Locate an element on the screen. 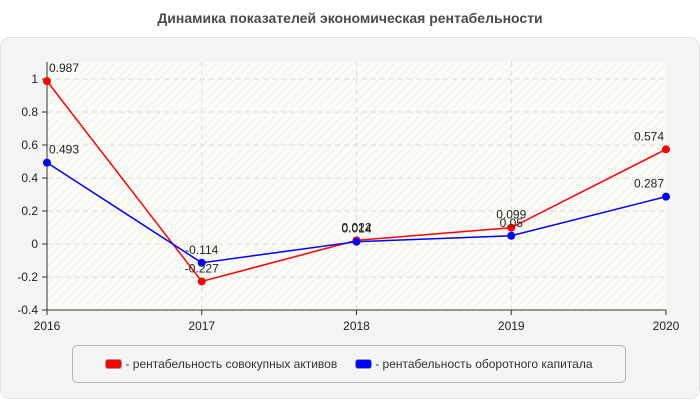  svg-text: 1 is located at coordinates (34, 79).